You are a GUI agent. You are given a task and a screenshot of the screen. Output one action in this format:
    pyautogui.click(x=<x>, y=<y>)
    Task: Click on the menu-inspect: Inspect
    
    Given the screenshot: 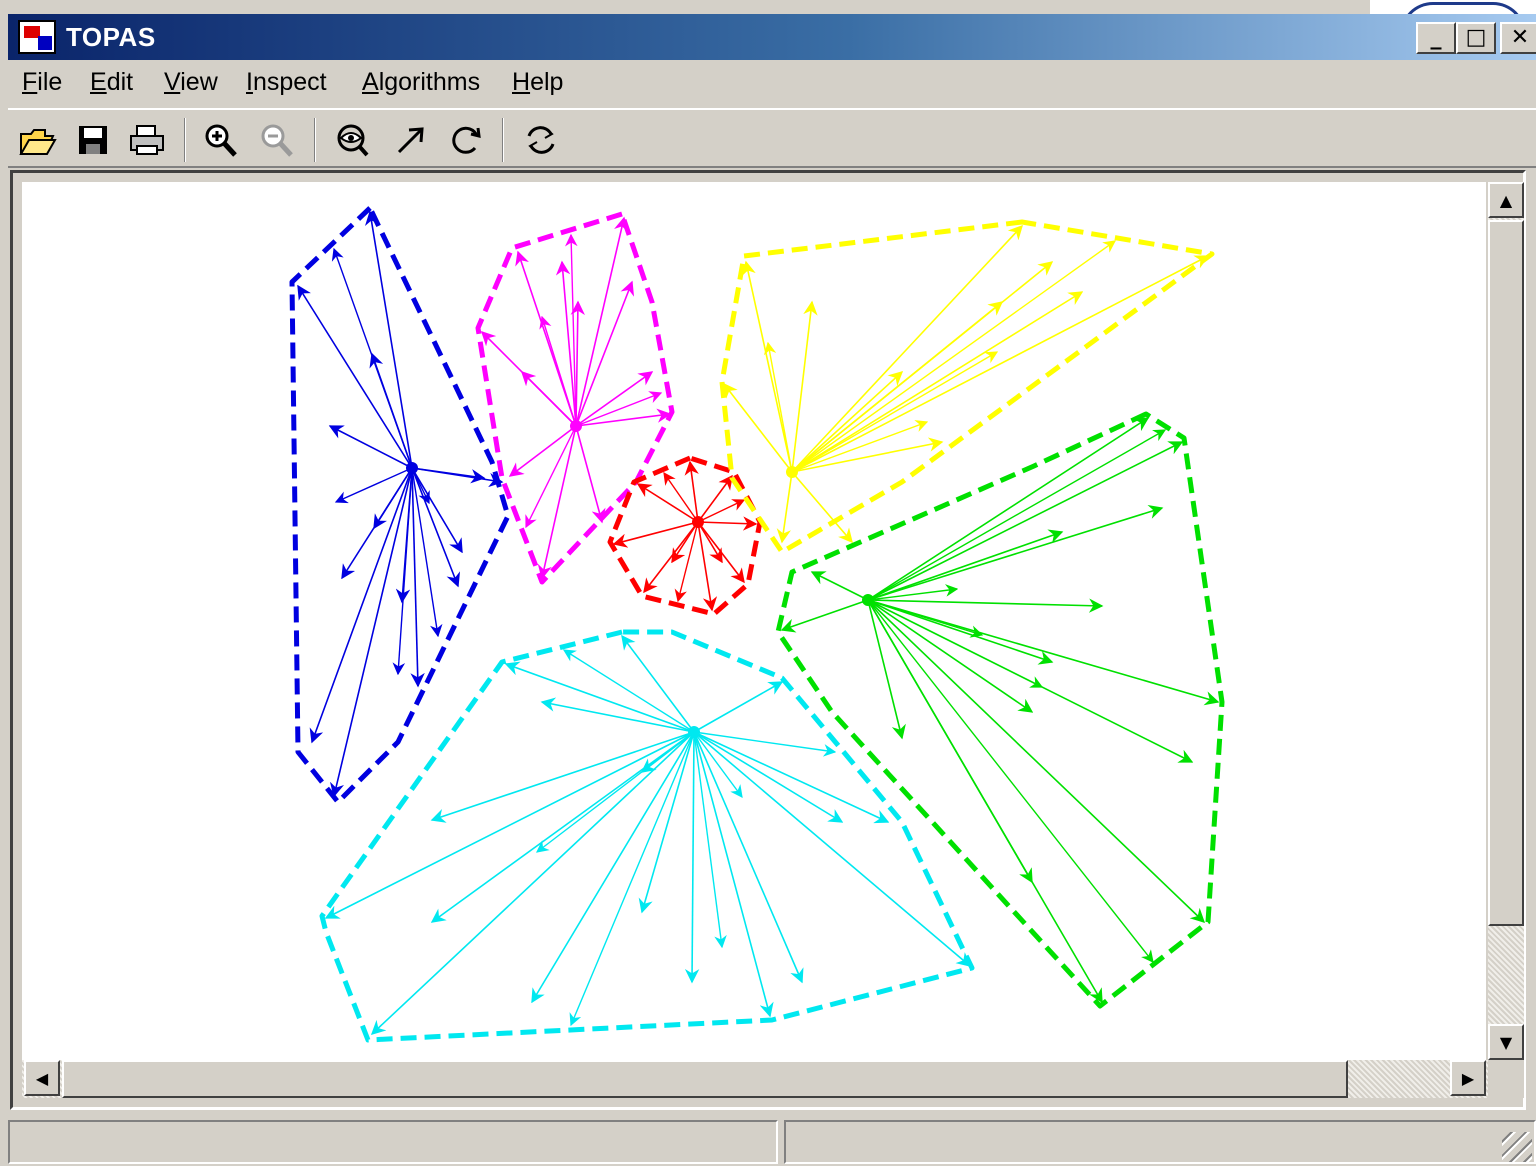 What is the action you would take?
    pyautogui.click(x=286, y=82)
    